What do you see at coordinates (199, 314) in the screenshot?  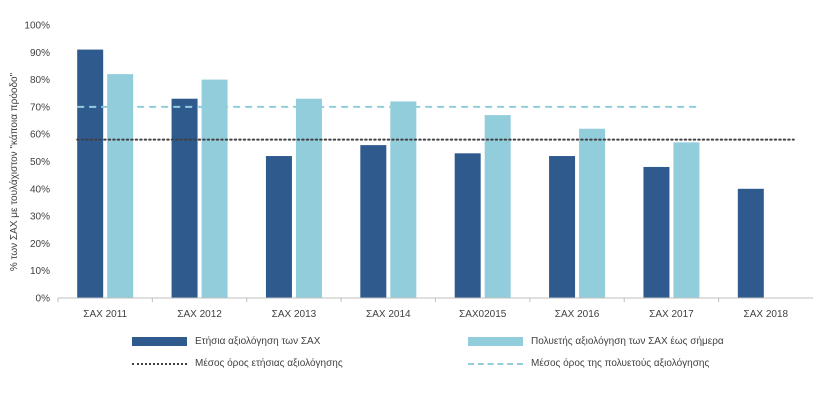 I see `x-tick-label: ΣΑΧ 2012` at bounding box center [199, 314].